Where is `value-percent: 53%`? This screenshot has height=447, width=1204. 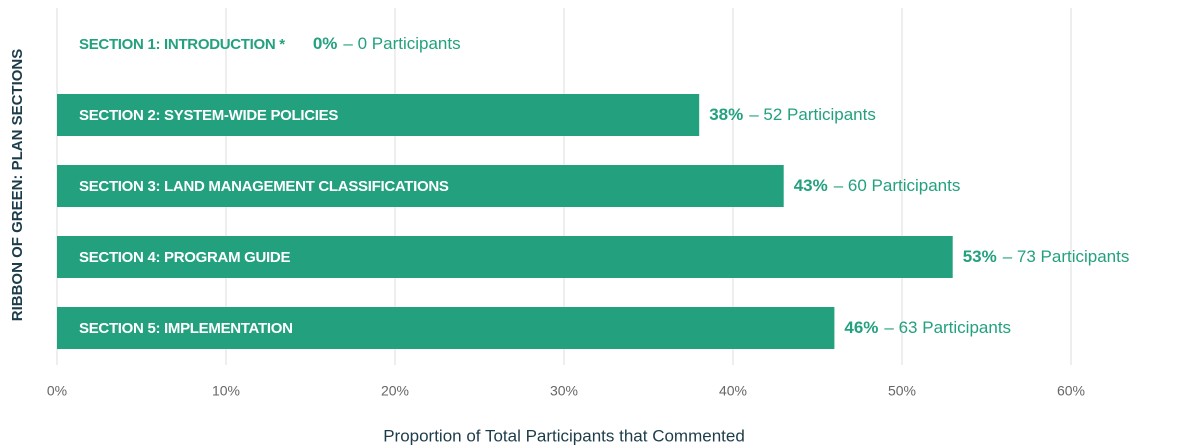
value-percent: 53% is located at coordinates (980, 256).